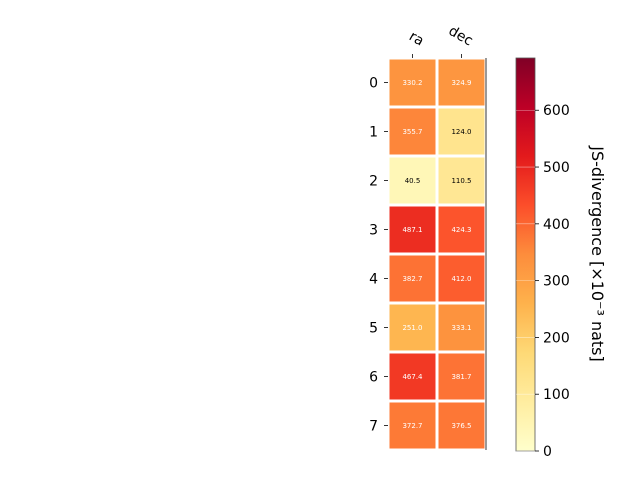 This screenshot has height=480, width=640. What do you see at coordinates (556, 111) in the screenshot?
I see `colorbar-tick-label: 600` at bounding box center [556, 111].